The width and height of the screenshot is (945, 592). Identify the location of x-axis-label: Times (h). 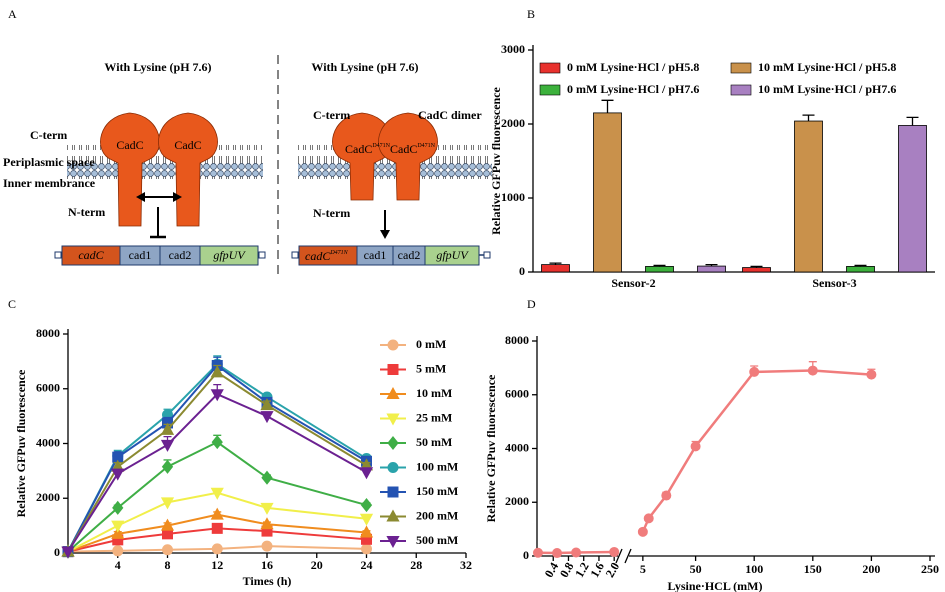
(267, 581).